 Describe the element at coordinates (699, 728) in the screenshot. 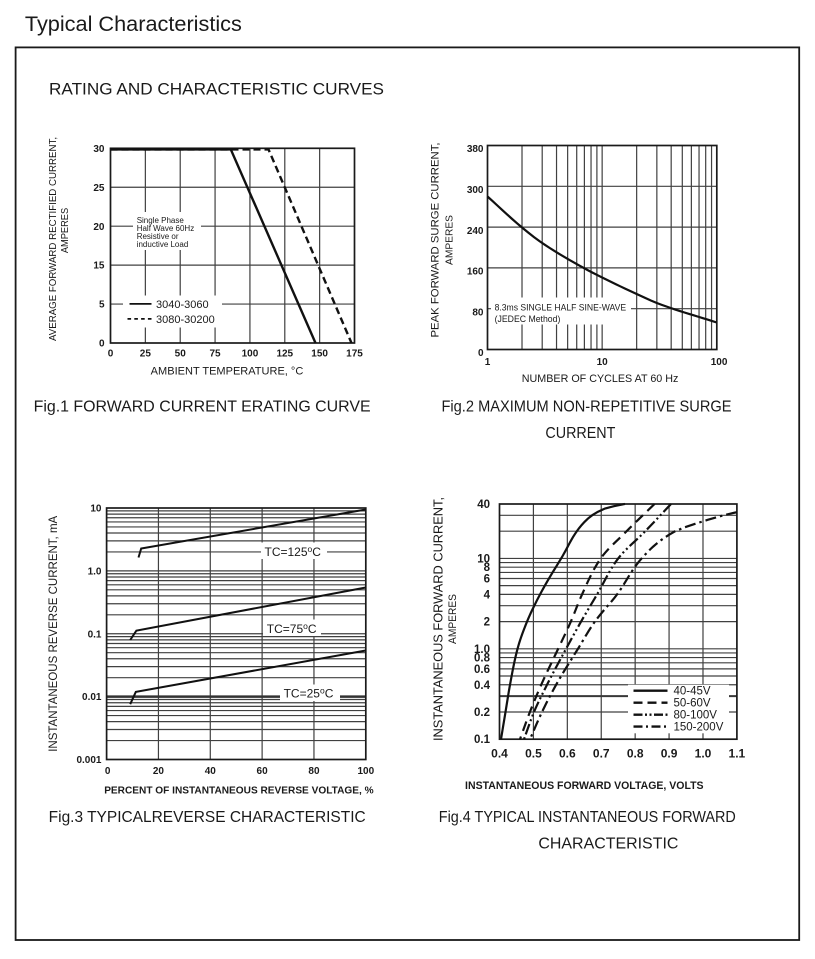

I see `svg-text: 150-200V` at that location.